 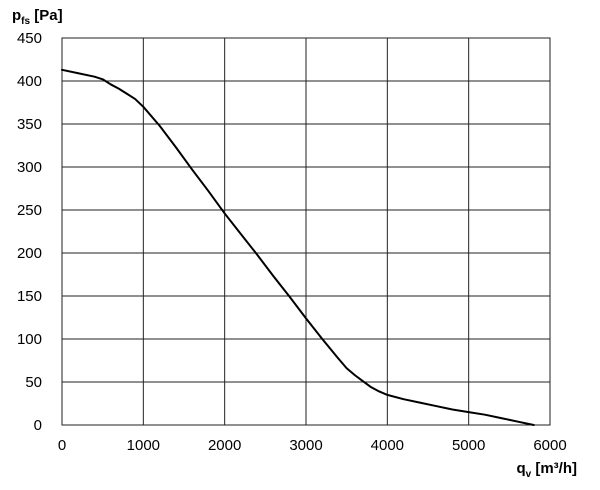 I want to click on x-tick-label: 2000, so click(x=224, y=445).